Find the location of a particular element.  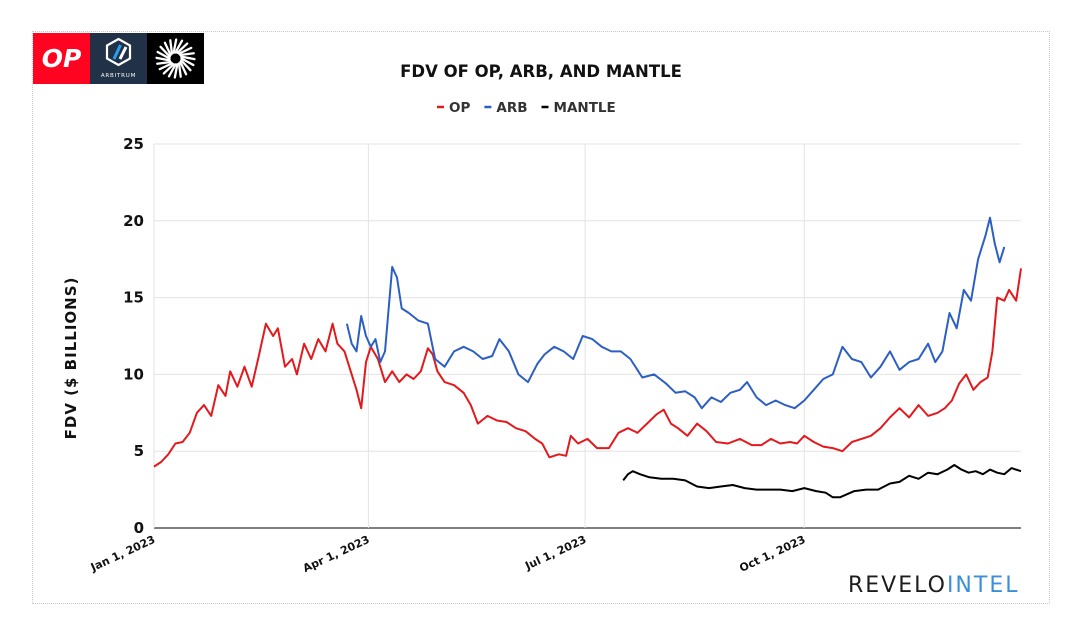

arbitrum-logo-icon: ARBITRUM is located at coordinates (118, 58).